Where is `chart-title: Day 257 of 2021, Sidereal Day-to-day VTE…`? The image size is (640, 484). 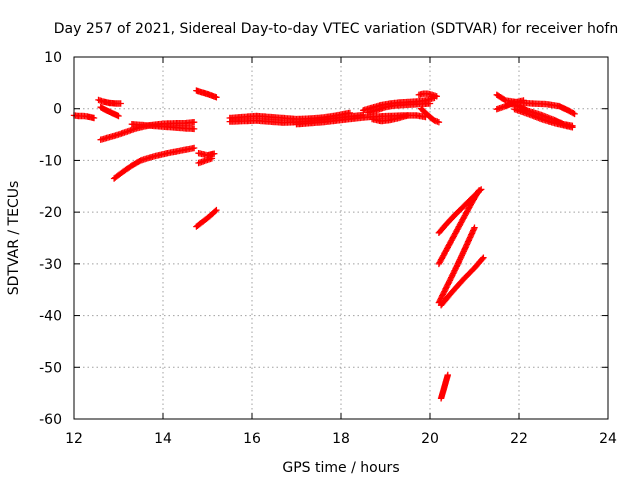 chart-title: Day 257 of 2021, Sidereal Day-to-day VTE… is located at coordinates (336, 29).